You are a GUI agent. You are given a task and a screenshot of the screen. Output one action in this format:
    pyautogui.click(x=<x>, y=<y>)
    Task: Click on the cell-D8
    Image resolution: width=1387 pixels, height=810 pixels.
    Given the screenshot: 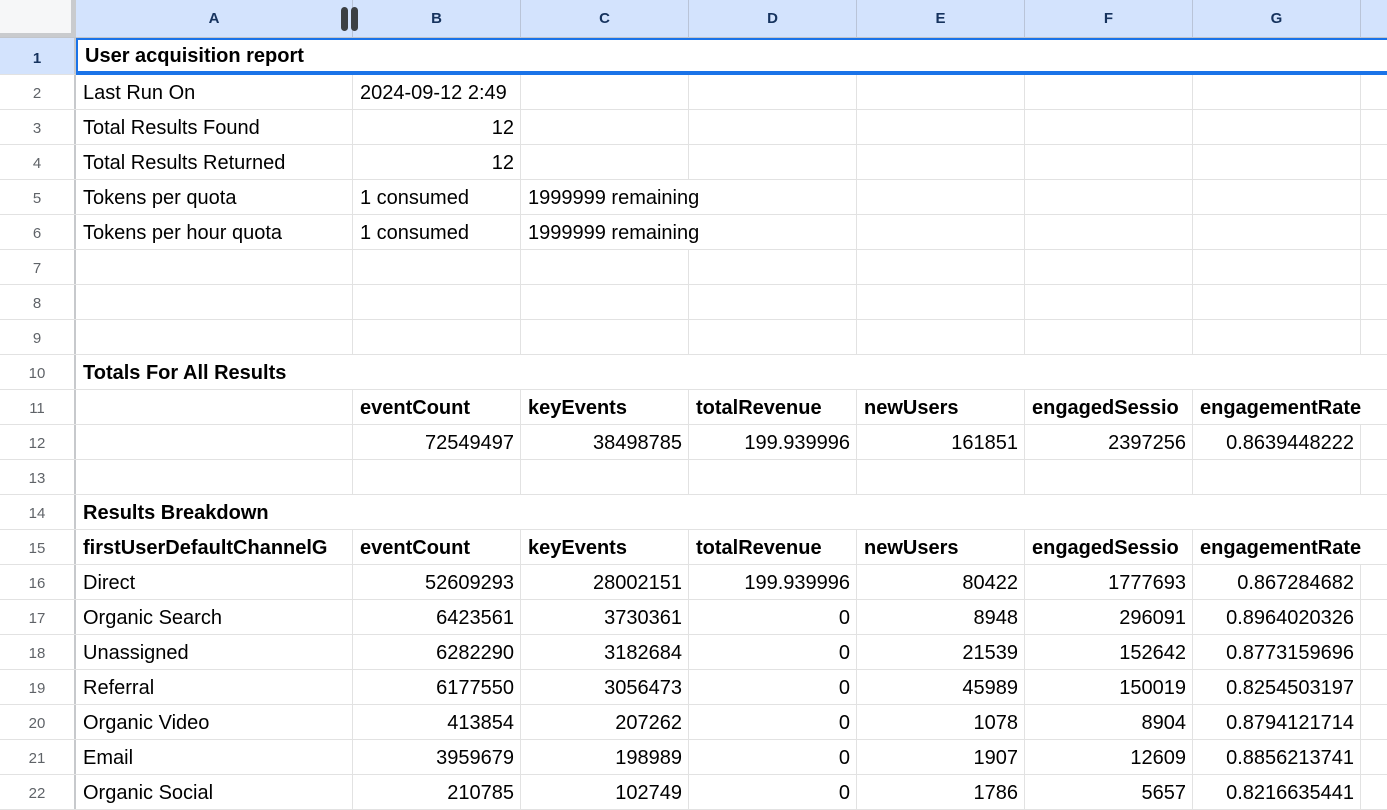 What is the action you would take?
    pyautogui.click(x=773, y=302)
    